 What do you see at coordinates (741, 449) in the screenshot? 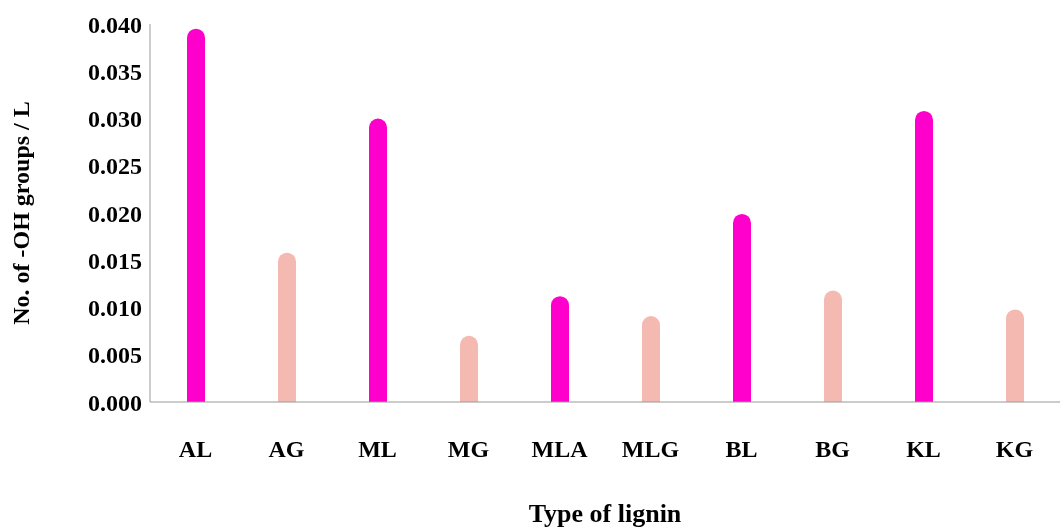
I see `x-tick-label: BL` at bounding box center [741, 449].